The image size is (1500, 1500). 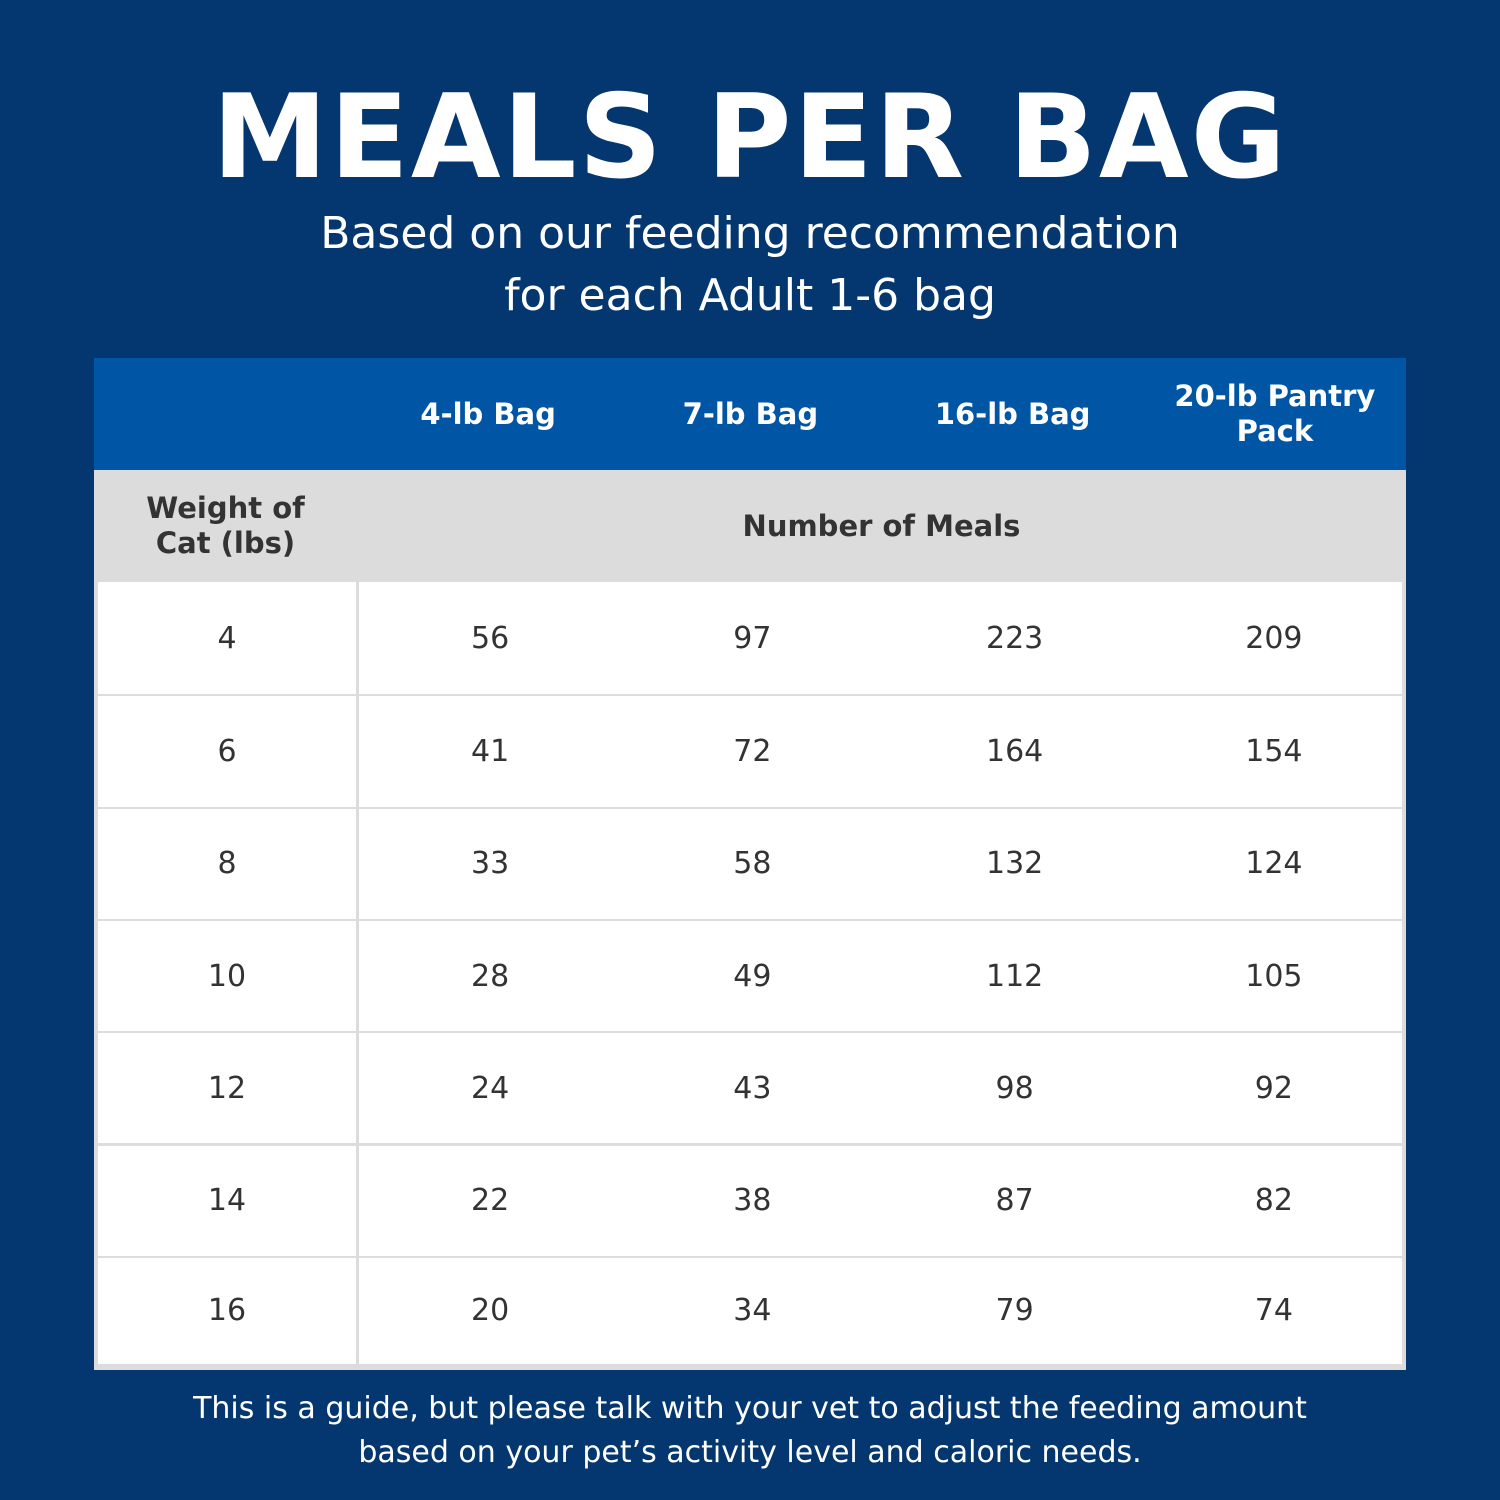 What do you see at coordinates (750, 414) in the screenshot?
I see `column-header: 7-lb Bag` at bounding box center [750, 414].